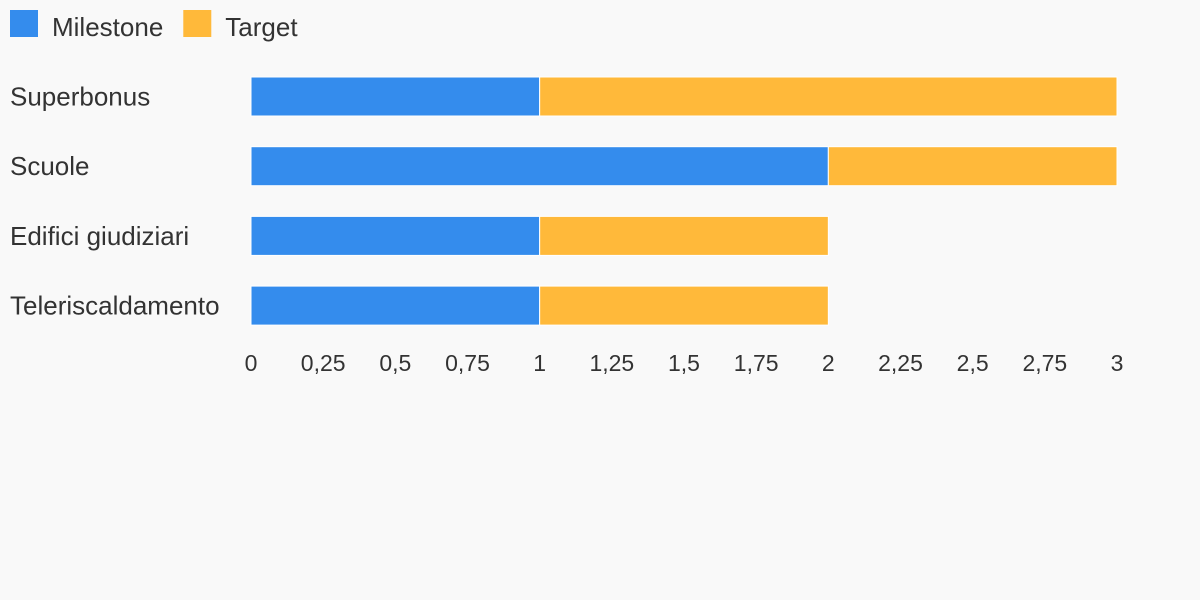  I want to click on x-tick-label: 0, so click(251, 363).